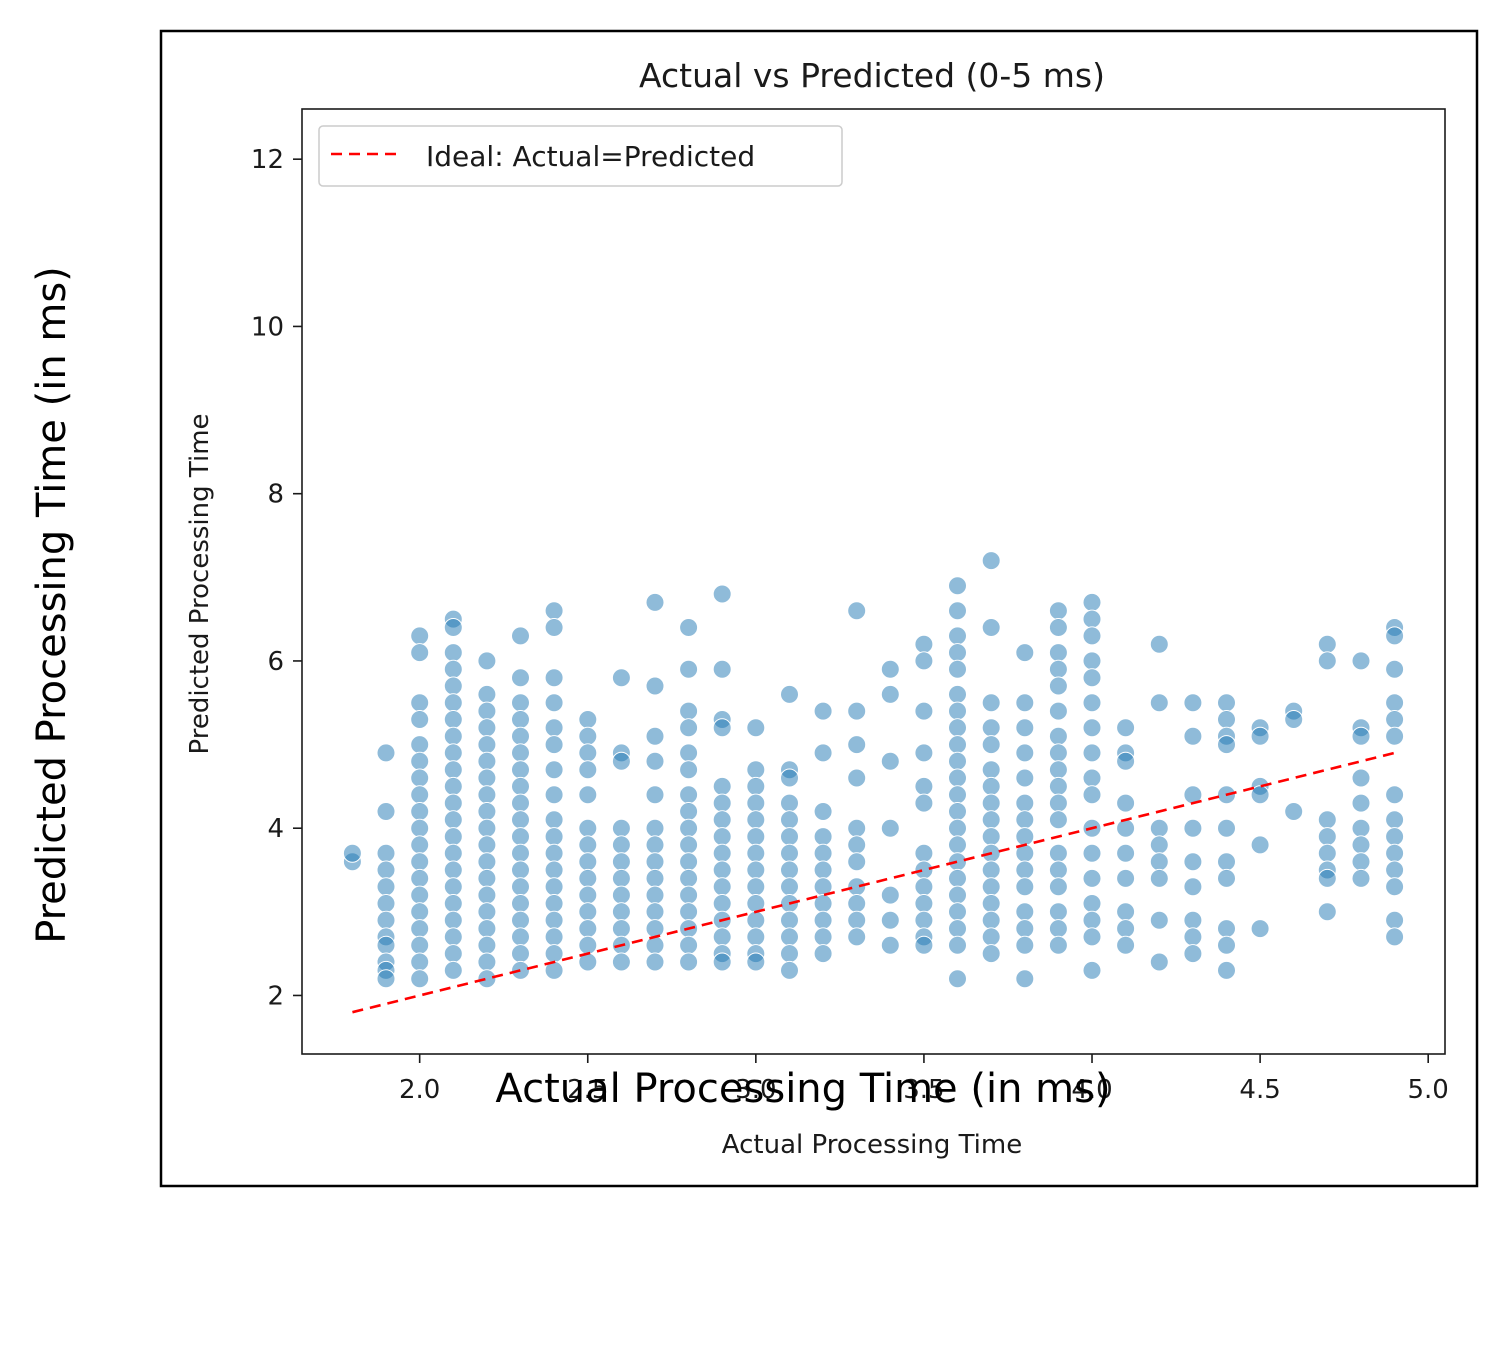 The height and width of the screenshot is (1346, 1506). Describe the element at coordinates (755, 1090) in the screenshot. I see `x-tick-label: 3.0` at that location.